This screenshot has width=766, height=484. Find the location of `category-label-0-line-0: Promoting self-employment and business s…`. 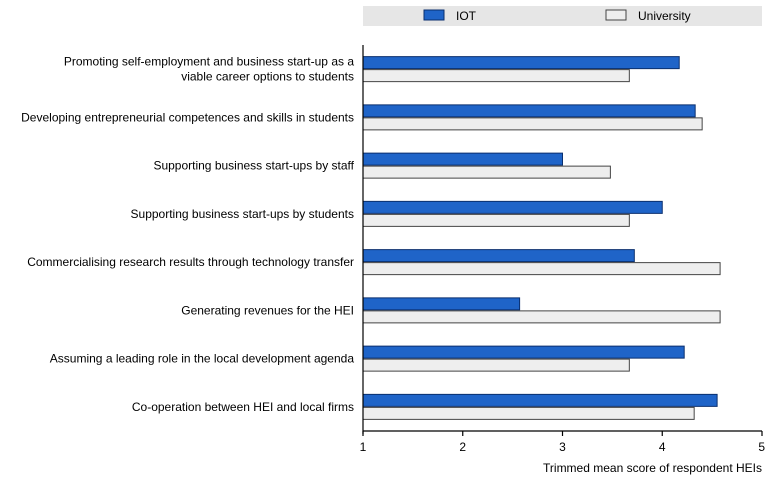

category-label-0-line-0: Promoting self-employment and business s… is located at coordinates (209, 62).